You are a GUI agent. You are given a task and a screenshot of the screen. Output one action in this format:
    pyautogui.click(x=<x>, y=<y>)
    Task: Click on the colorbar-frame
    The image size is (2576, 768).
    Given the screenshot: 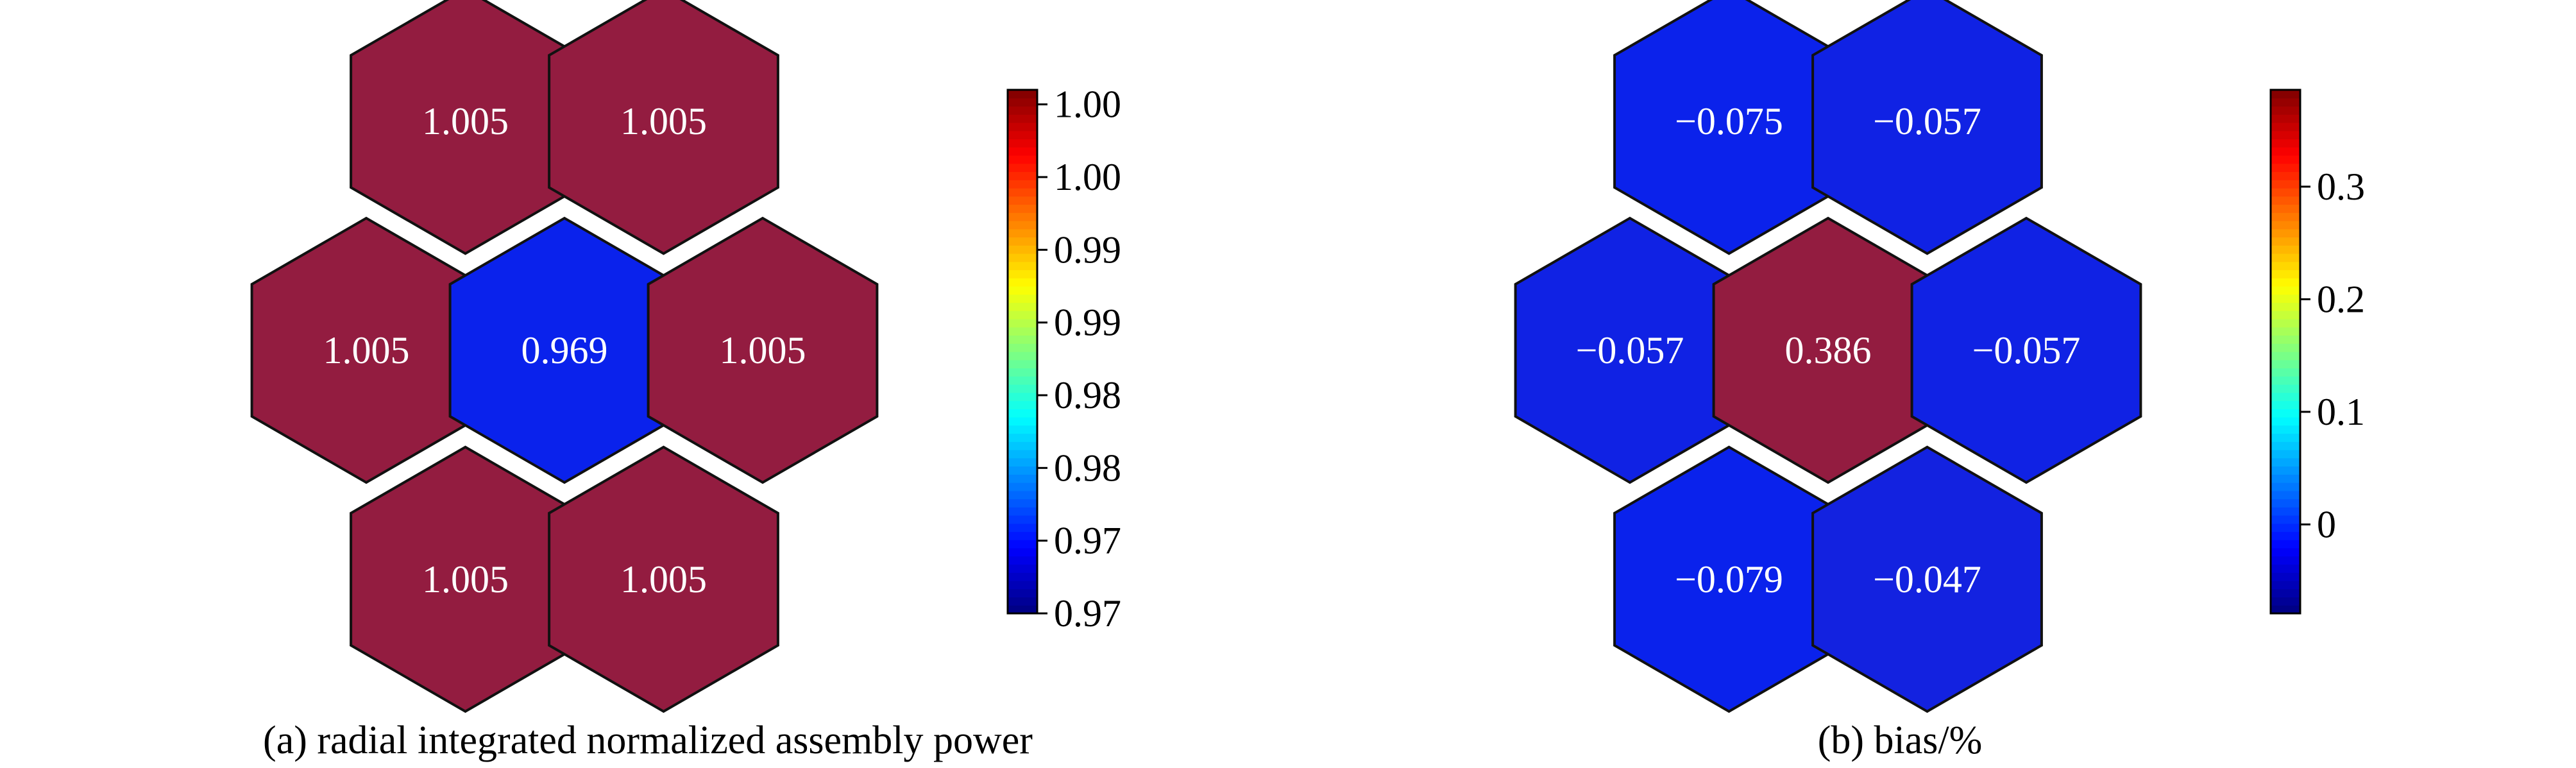 What is the action you would take?
    pyautogui.click(x=2285, y=352)
    